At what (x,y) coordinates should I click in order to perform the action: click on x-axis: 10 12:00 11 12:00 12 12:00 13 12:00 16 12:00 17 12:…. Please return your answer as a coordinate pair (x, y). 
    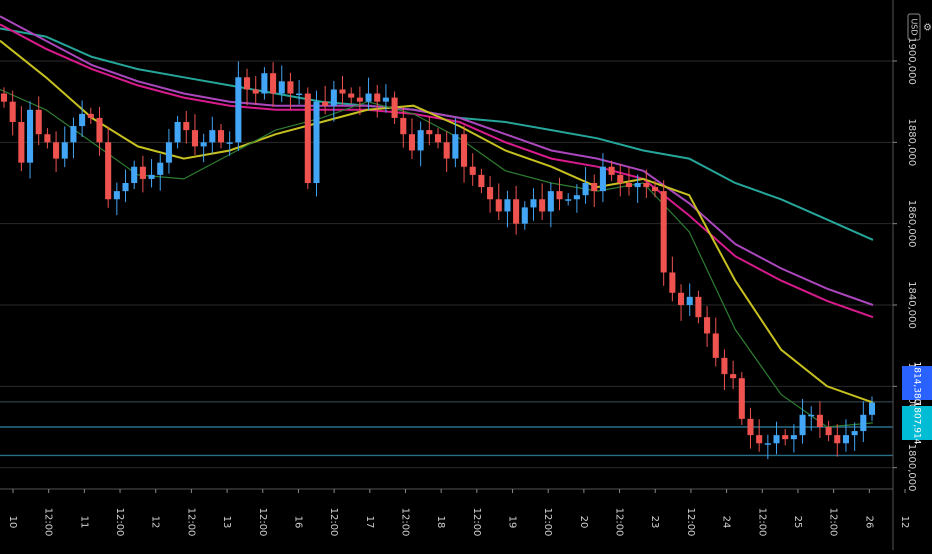
    Looking at the image, I should click on (455, 512).